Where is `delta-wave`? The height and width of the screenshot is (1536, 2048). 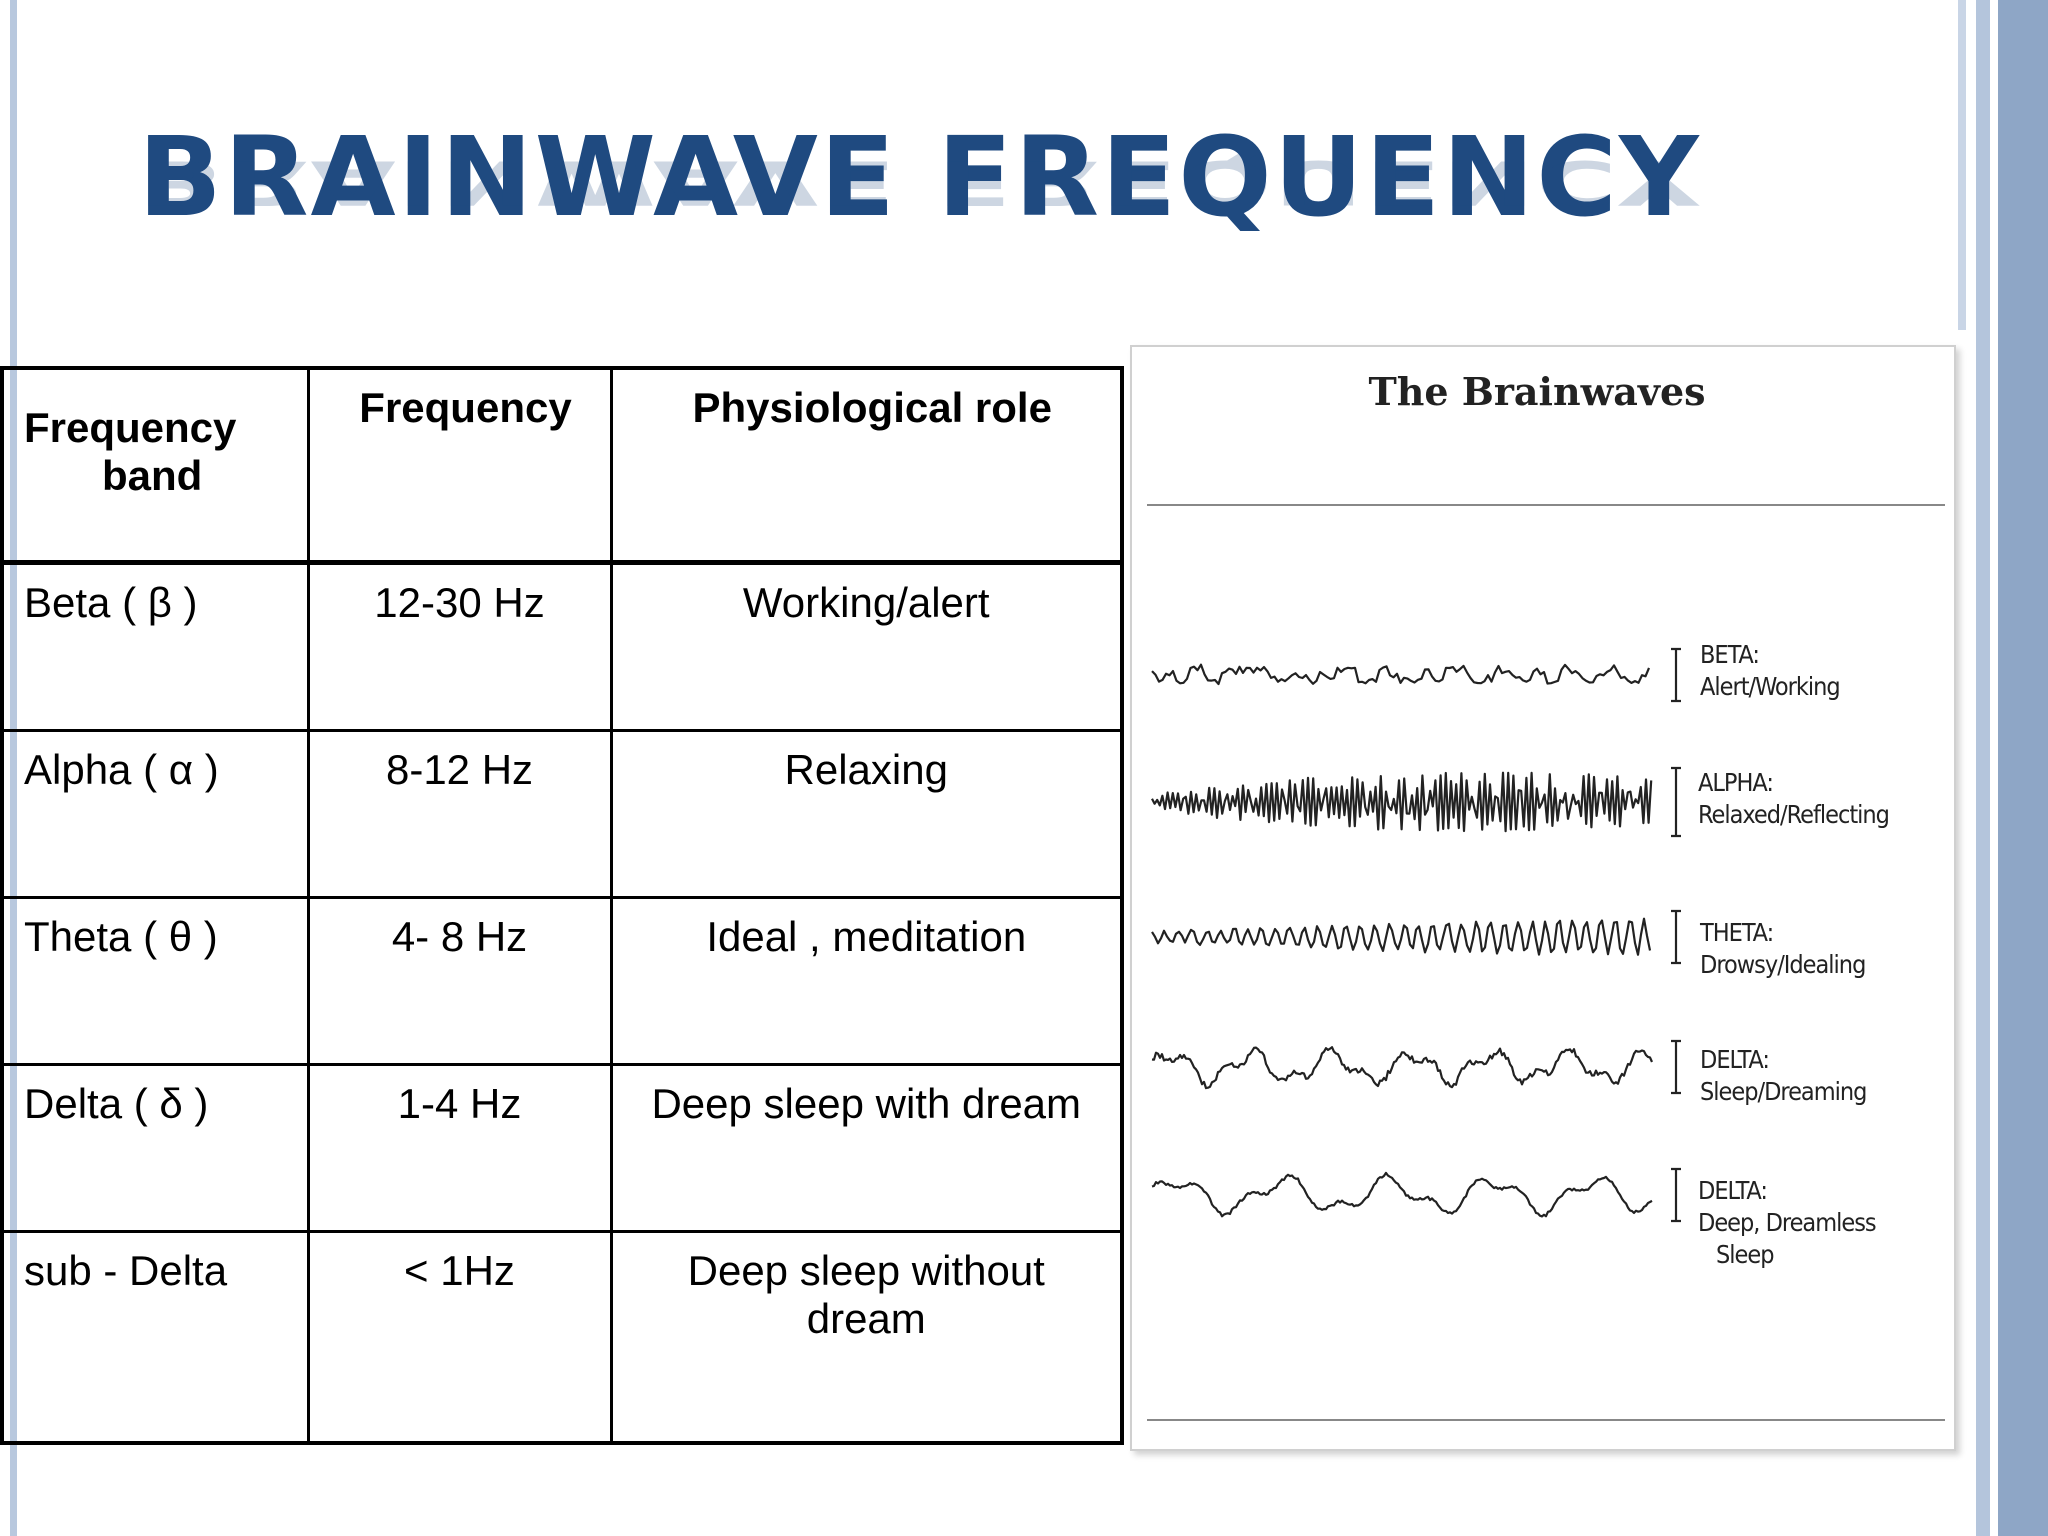
delta-wave is located at coordinates (1402, 1068).